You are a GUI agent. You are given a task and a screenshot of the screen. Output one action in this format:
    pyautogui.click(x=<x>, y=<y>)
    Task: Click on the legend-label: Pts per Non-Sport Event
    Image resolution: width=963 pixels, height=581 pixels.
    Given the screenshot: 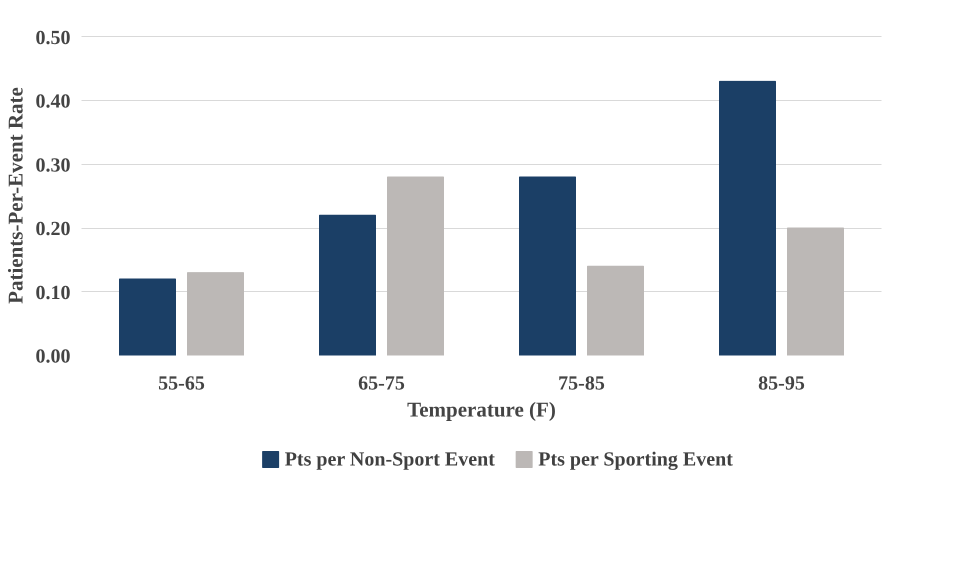 What is the action you would take?
    pyautogui.click(x=390, y=459)
    